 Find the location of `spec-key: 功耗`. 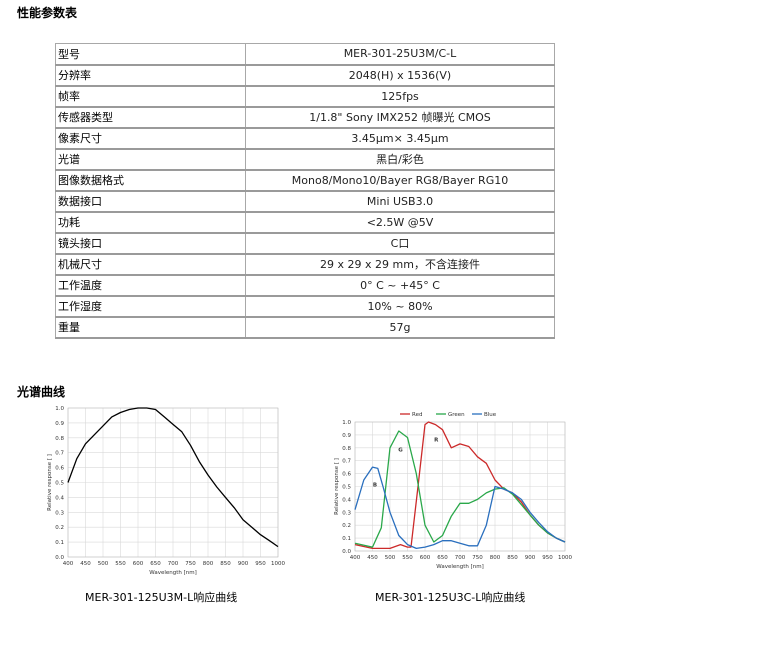

spec-key: 功耗 is located at coordinates (150, 222).